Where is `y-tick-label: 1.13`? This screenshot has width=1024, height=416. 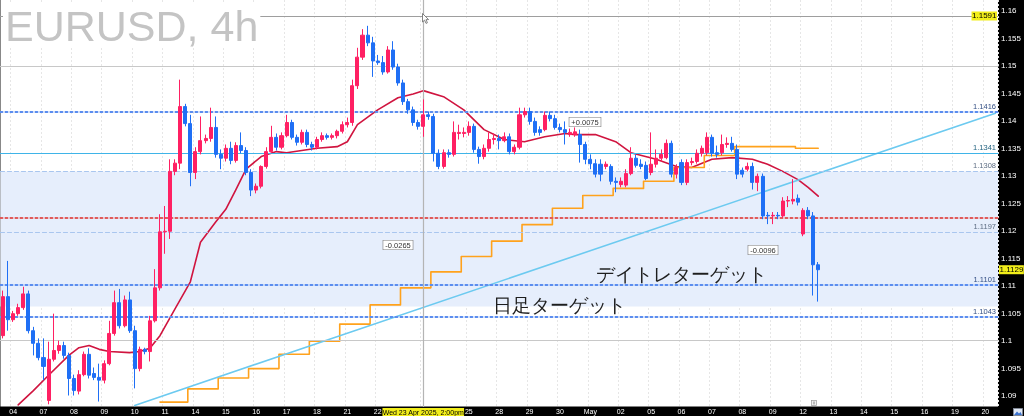 y-tick-label: 1.13 is located at coordinates (1009, 176).